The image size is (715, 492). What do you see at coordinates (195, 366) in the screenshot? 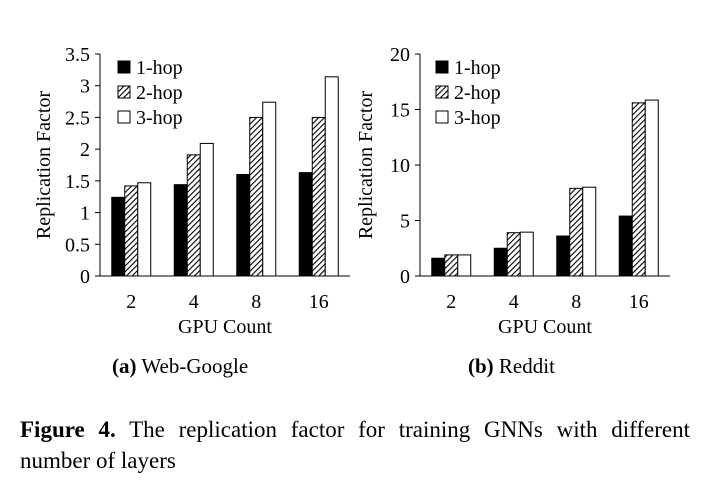
I see `subcaption-text: Web-Google` at bounding box center [195, 366].